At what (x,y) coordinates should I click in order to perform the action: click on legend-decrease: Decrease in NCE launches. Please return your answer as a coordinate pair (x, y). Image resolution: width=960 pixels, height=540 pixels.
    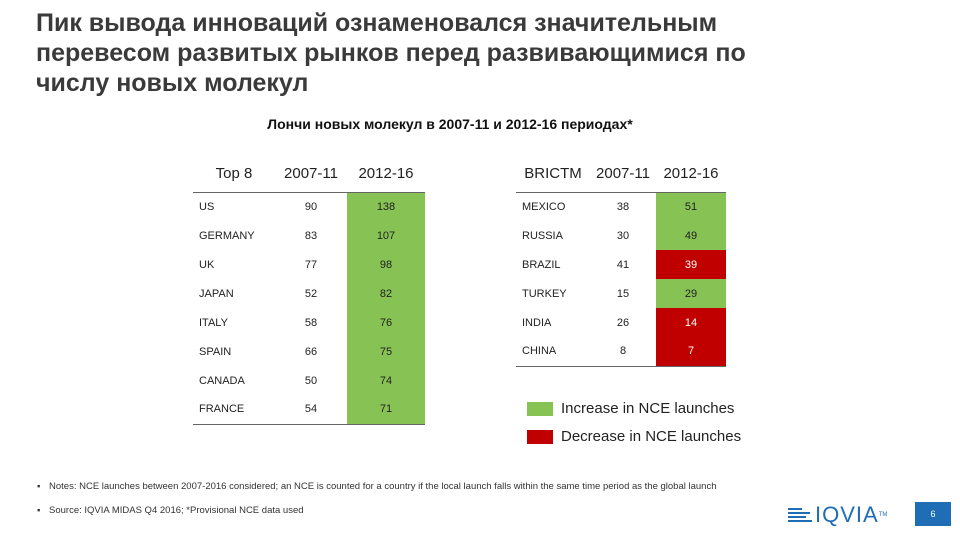
    Looking at the image, I should click on (634, 436).